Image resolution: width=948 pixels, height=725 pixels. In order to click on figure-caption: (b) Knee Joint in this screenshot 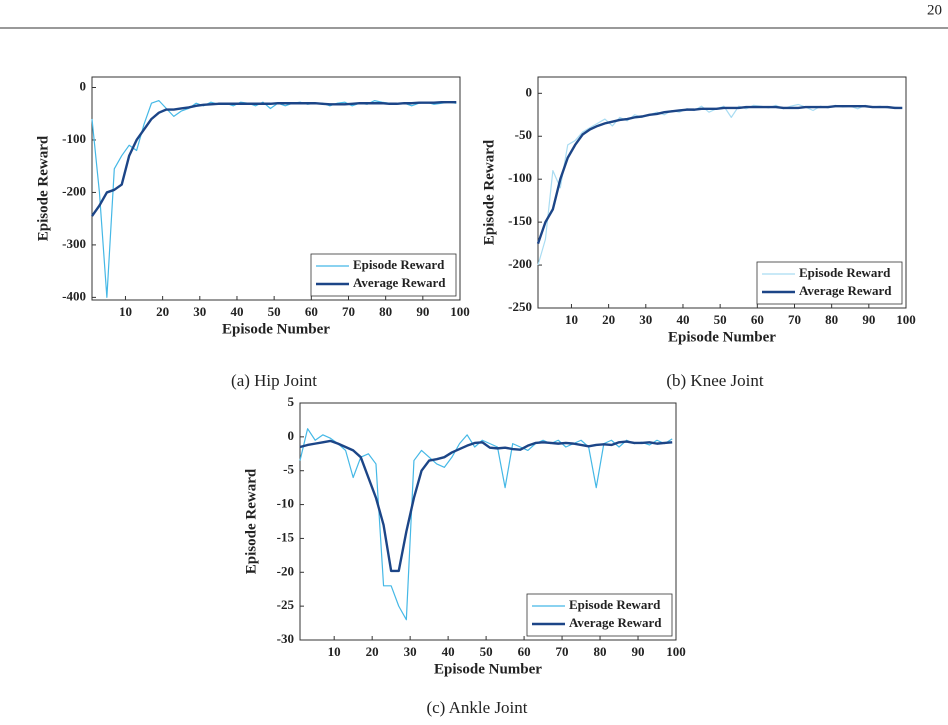, I will do `click(715, 380)`.